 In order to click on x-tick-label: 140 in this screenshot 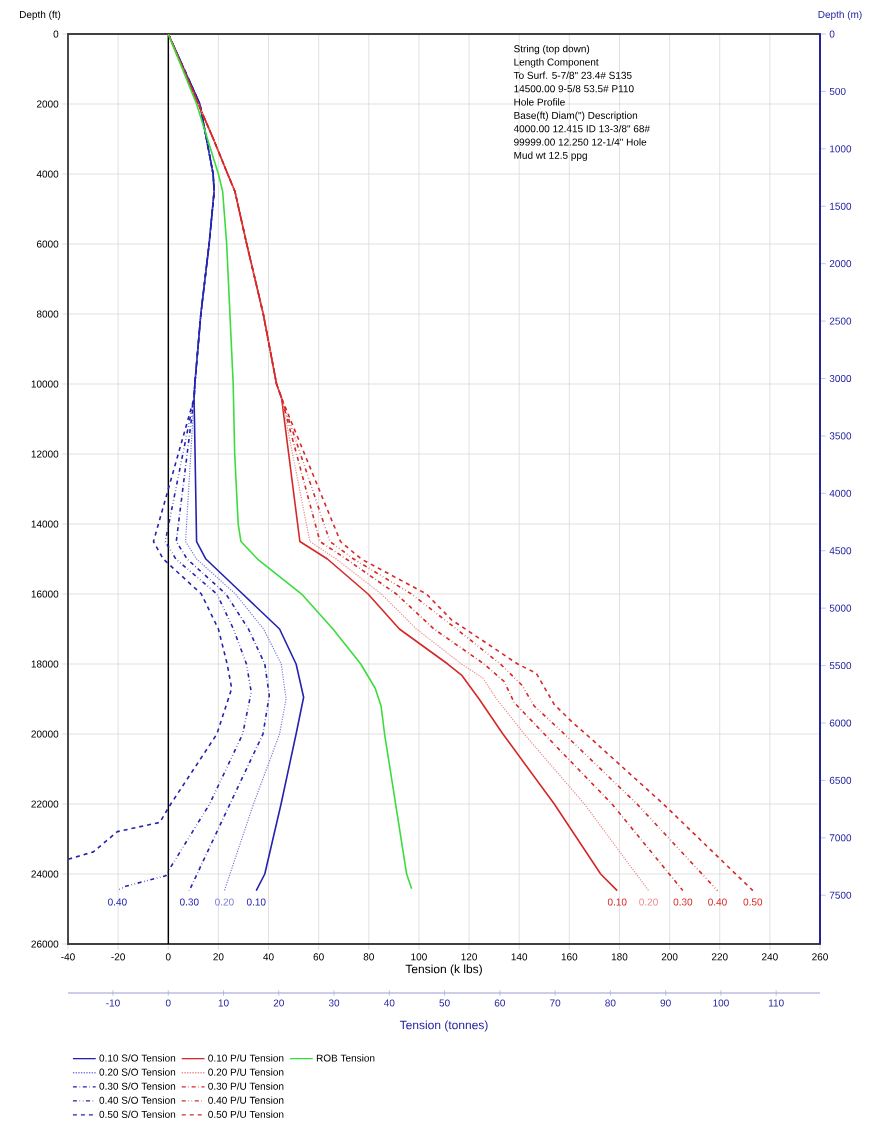, I will do `click(519, 957)`.